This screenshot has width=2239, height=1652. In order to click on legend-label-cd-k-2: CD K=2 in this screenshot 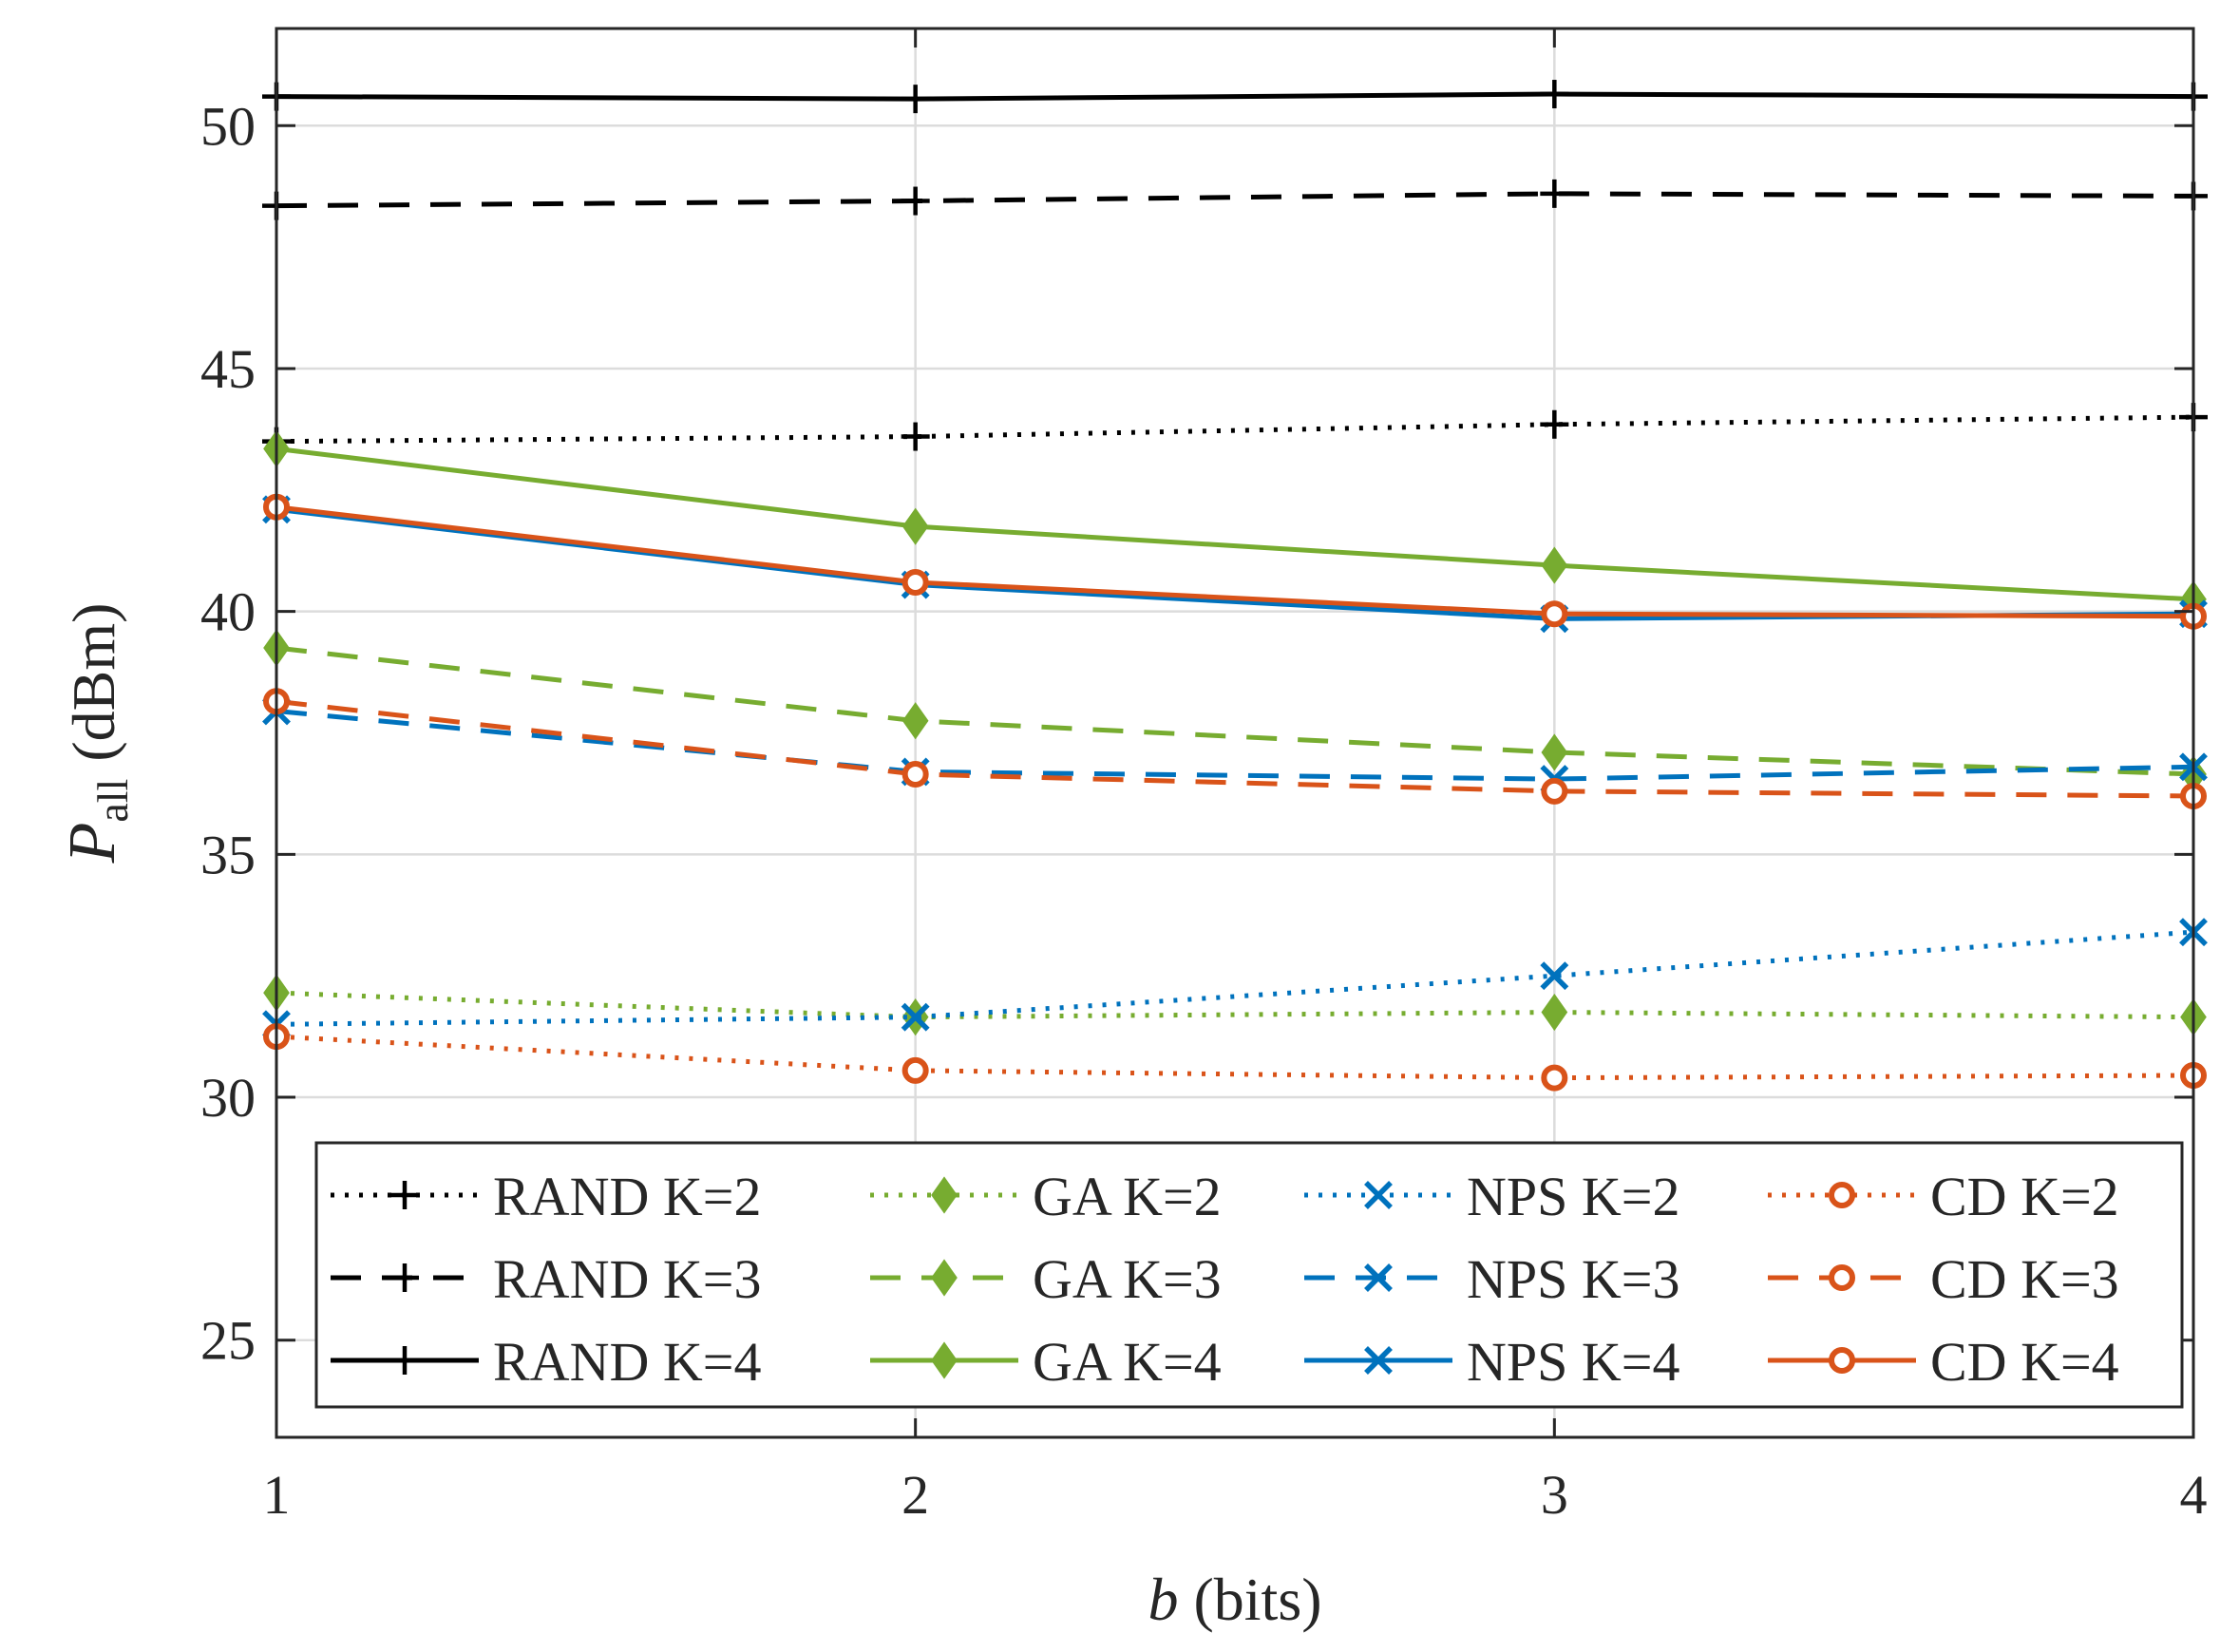, I will do `click(2025, 1196)`.